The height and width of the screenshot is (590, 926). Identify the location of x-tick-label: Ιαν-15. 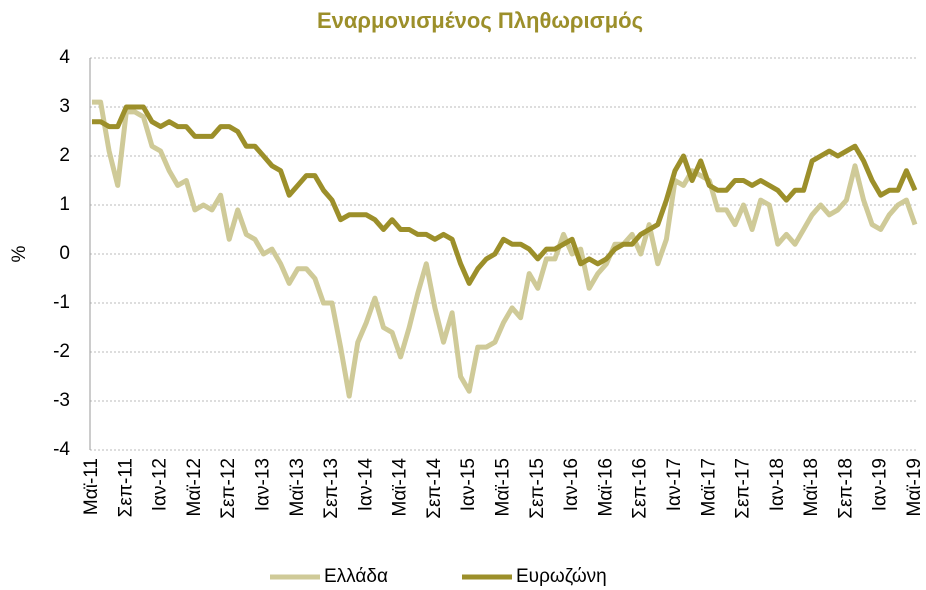
(468, 484).